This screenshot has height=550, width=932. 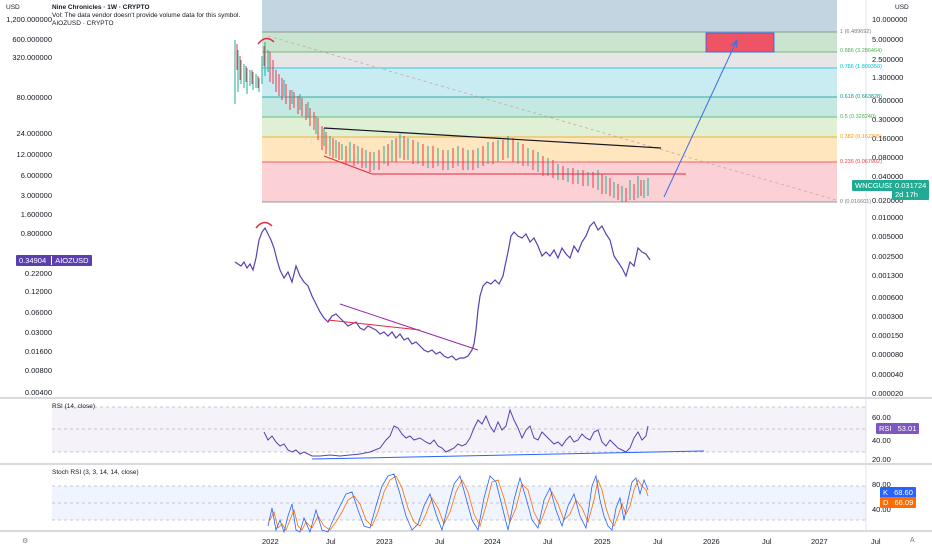 I want to click on right-axis-tick: 1.300000, so click(x=888, y=77).